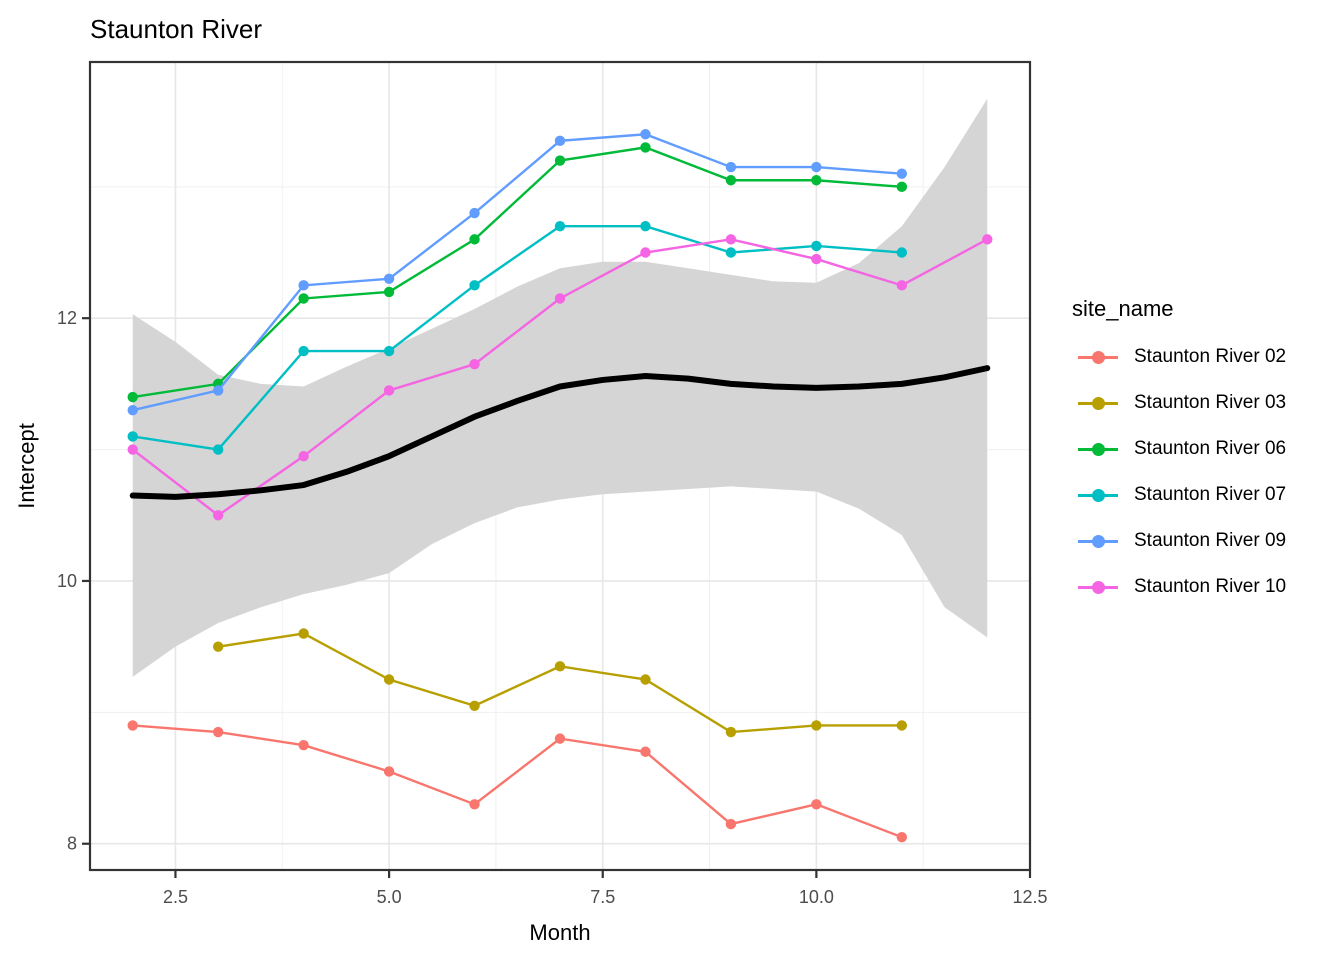  I want to click on legend-item: Staunton River 02, so click(1179, 357).